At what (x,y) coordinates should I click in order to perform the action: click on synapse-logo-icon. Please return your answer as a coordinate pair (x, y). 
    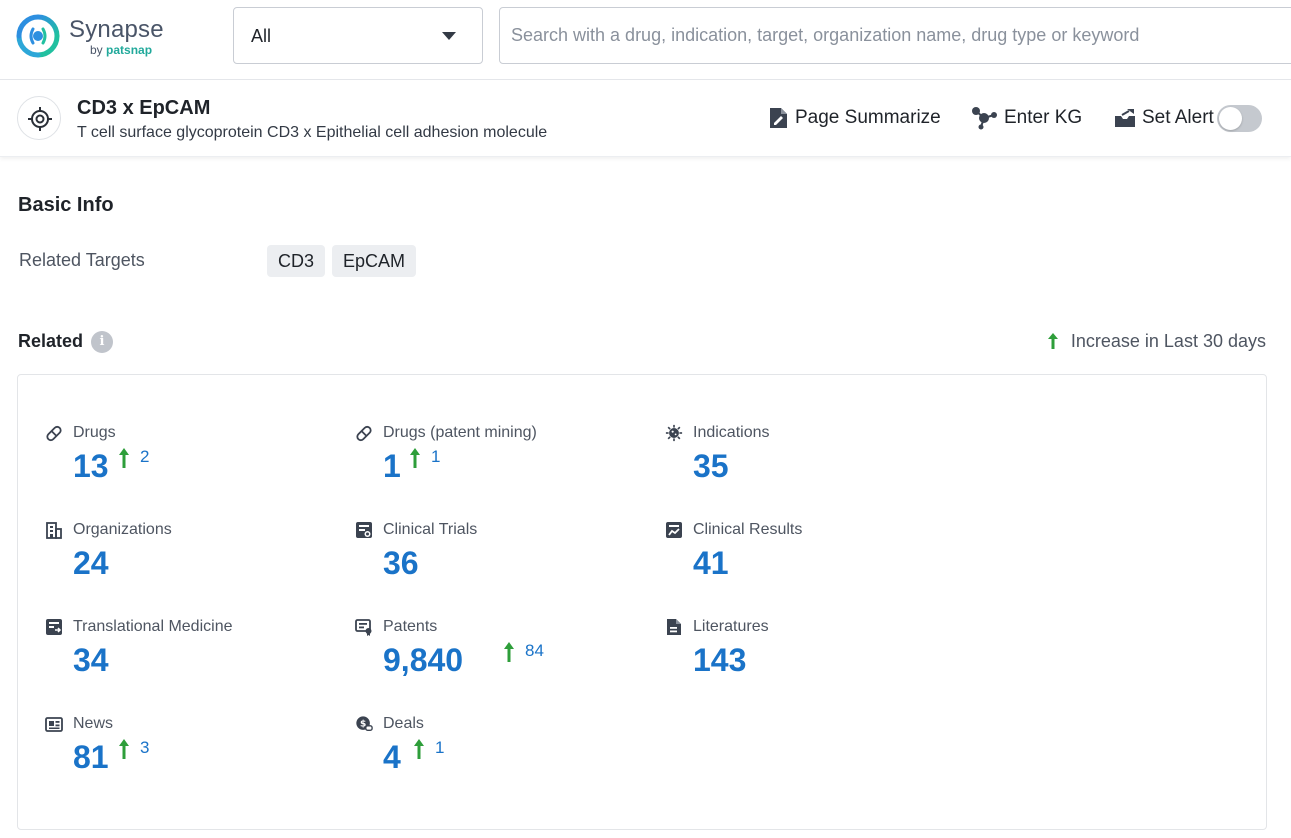
    Looking at the image, I should click on (38, 36).